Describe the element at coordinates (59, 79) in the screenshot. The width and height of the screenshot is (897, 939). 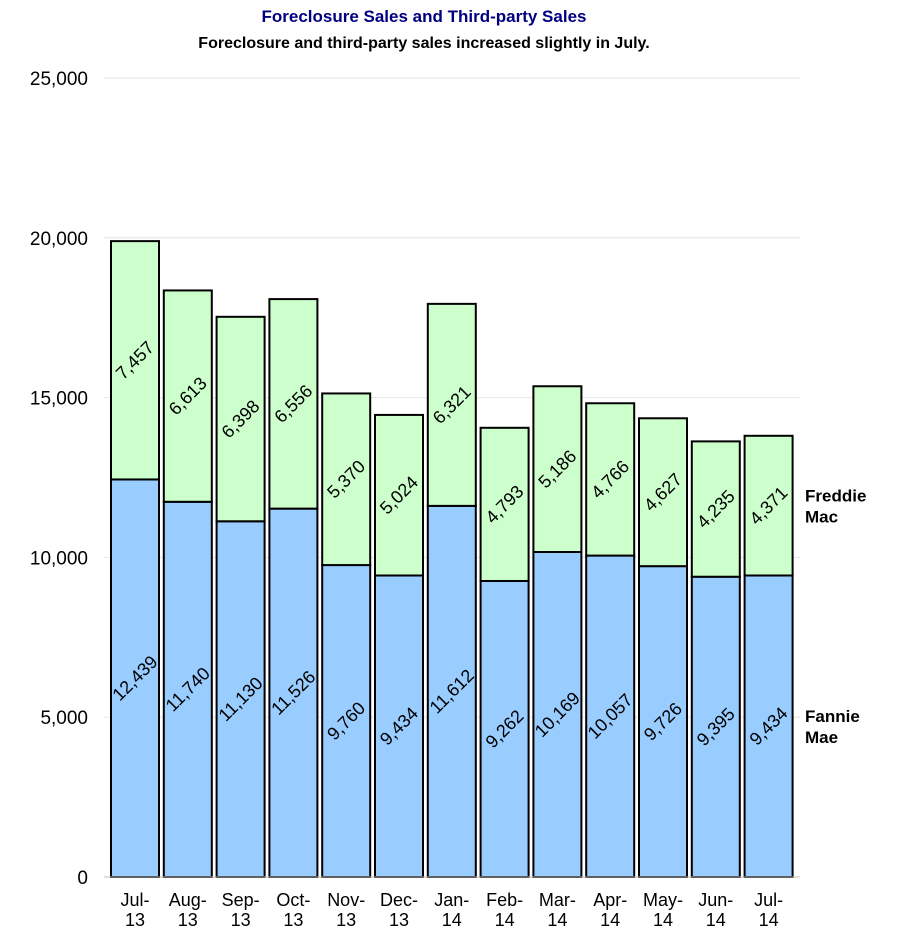
I see `y-tick-label: 25,000` at that location.